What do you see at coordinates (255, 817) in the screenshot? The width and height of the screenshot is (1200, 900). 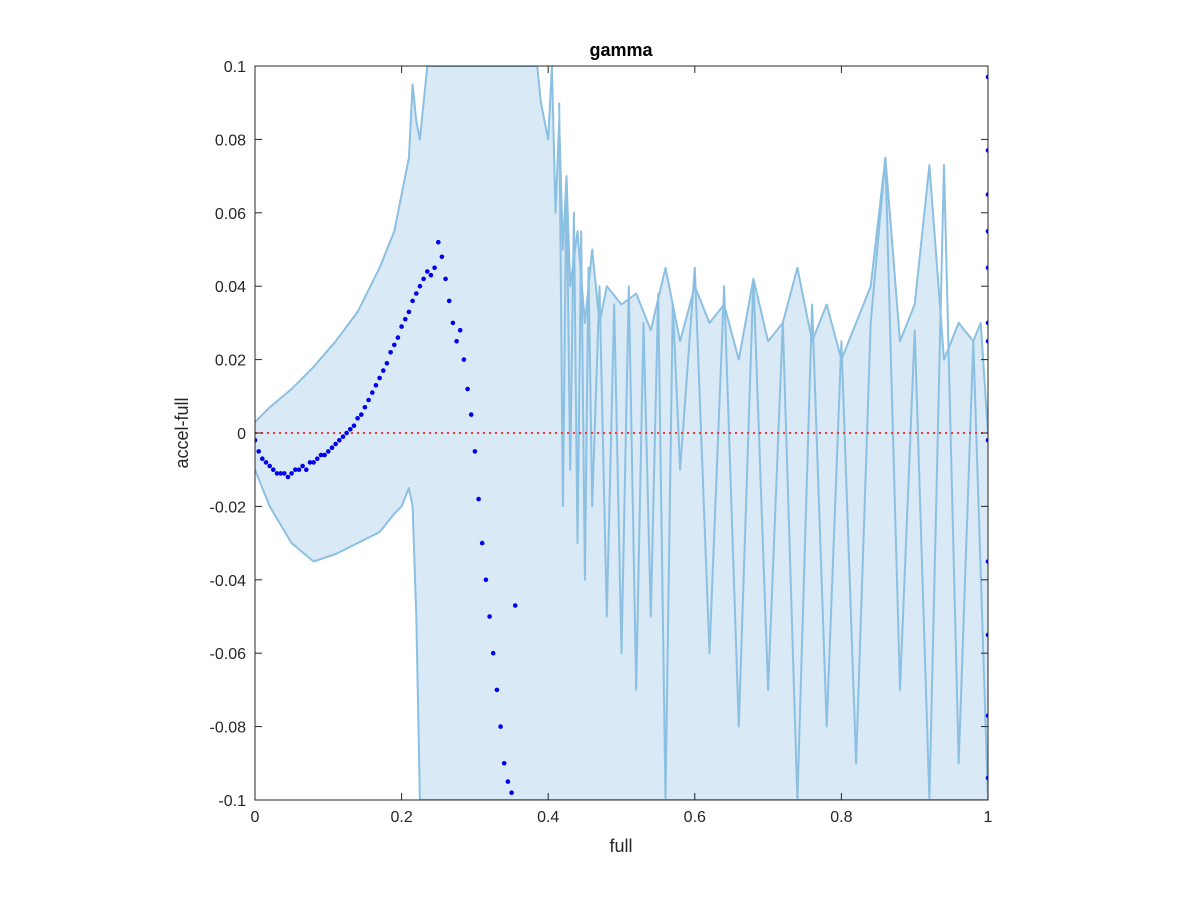 I see `x-tick-label: 0` at bounding box center [255, 817].